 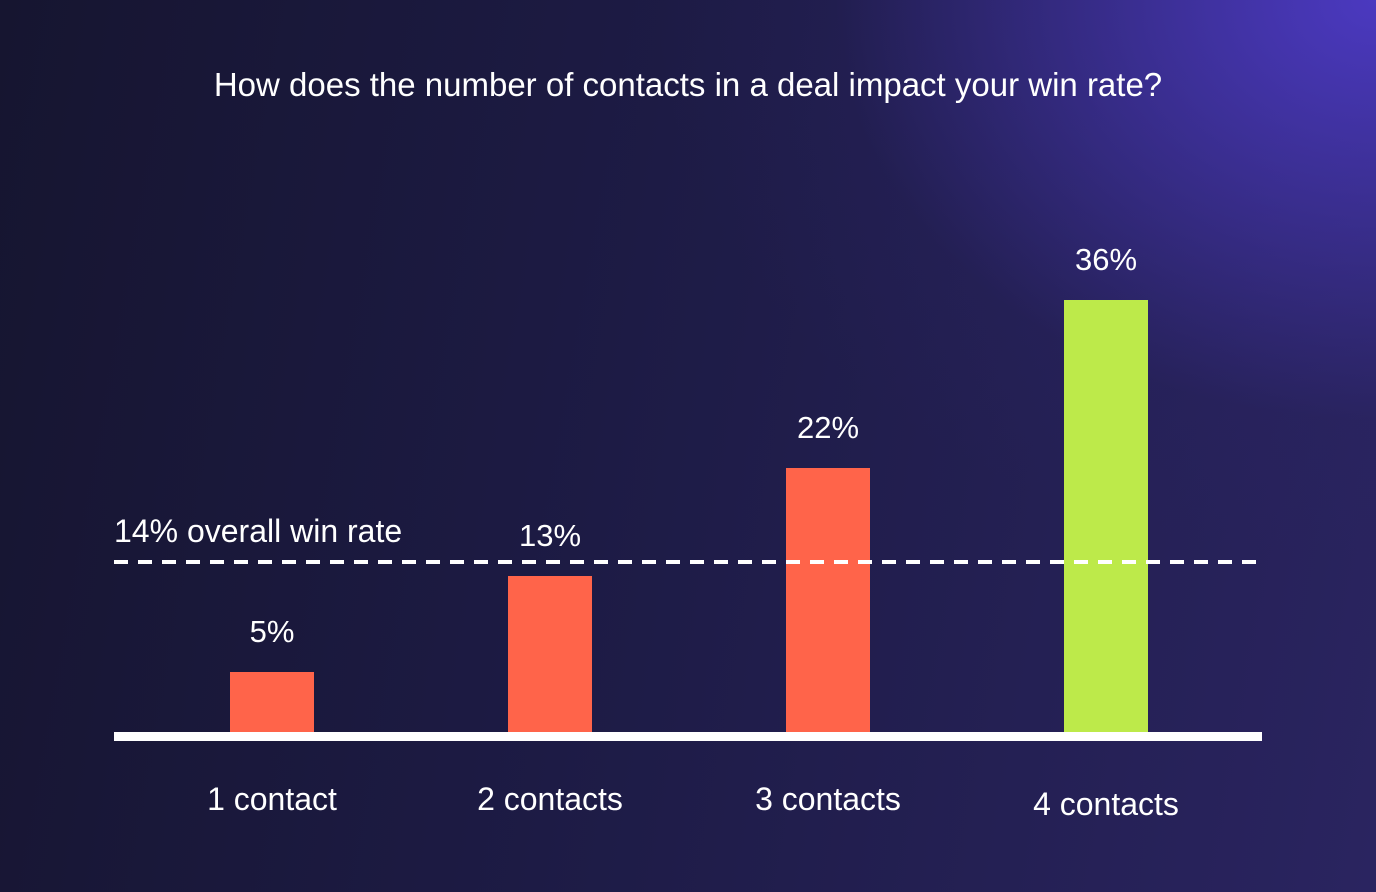 What do you see at coordinates (272, 631) in the screenshot?
I see `value-label-1: 5%` at bounding box center [272, 631].